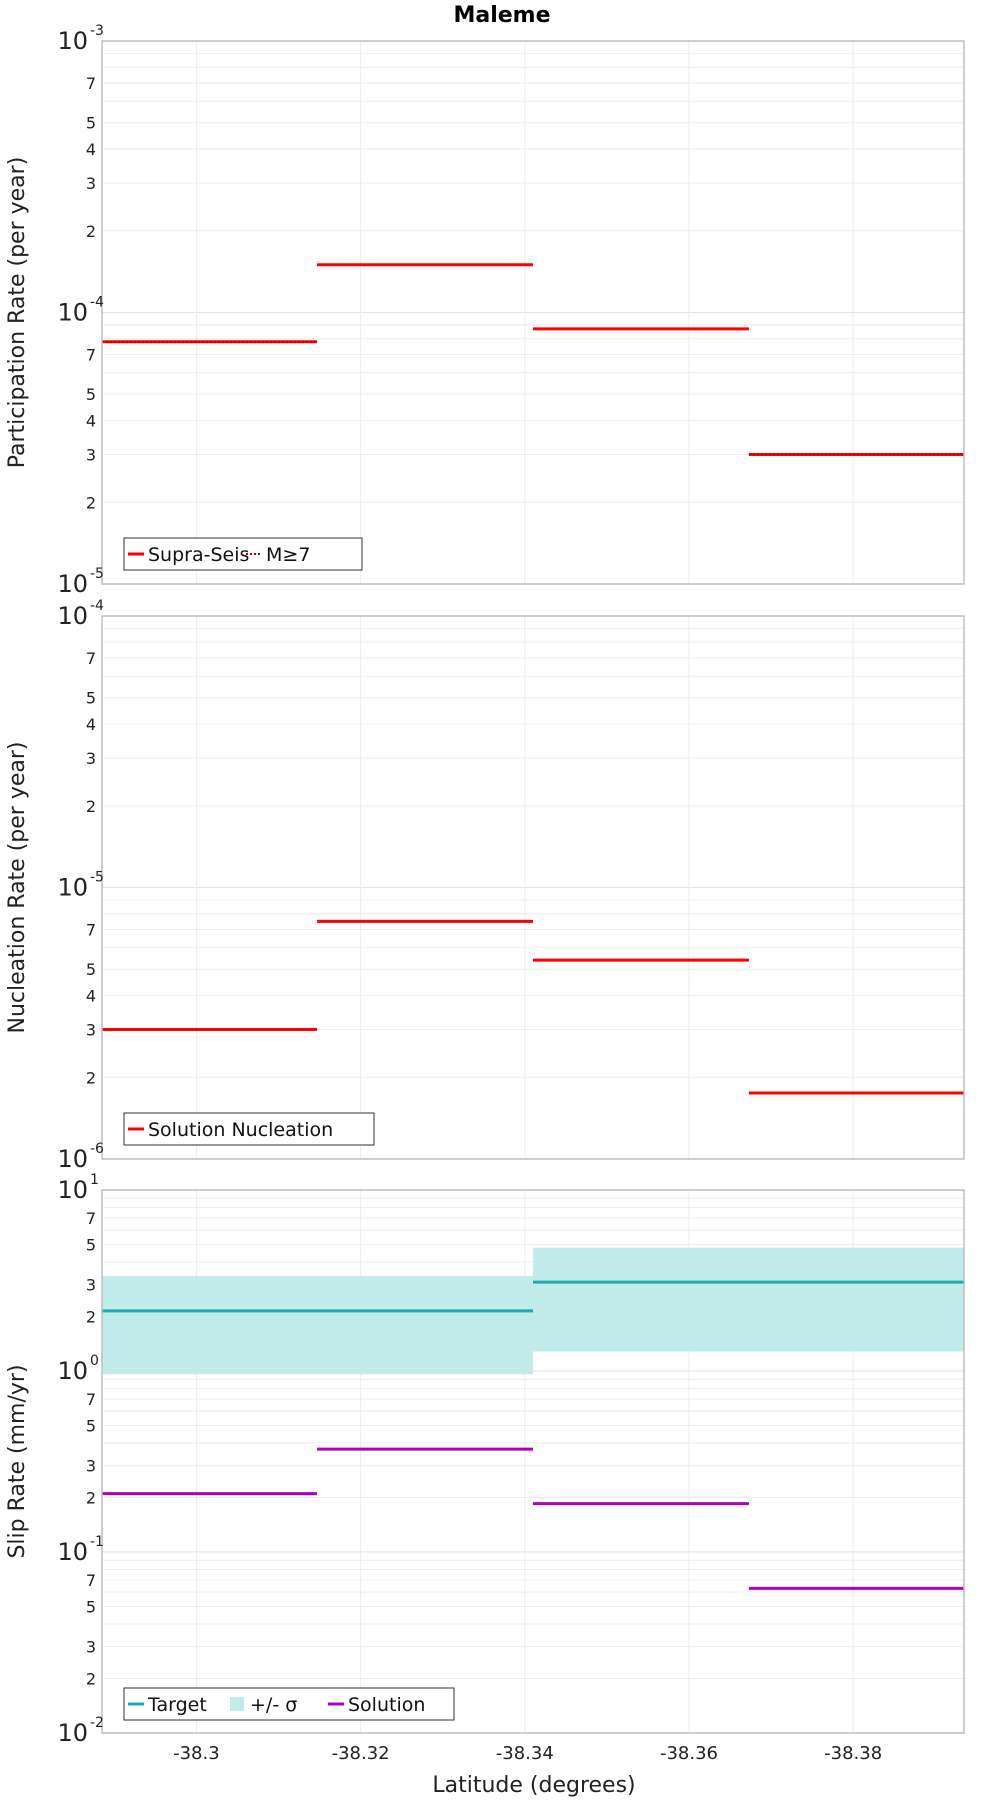 This screenshot has width=1000, height=1800. What do you see at coordinates (240, 1130) in the screenshot?
I see `legend-label: Solution Nucleation` at bounding box center [240, 1130].